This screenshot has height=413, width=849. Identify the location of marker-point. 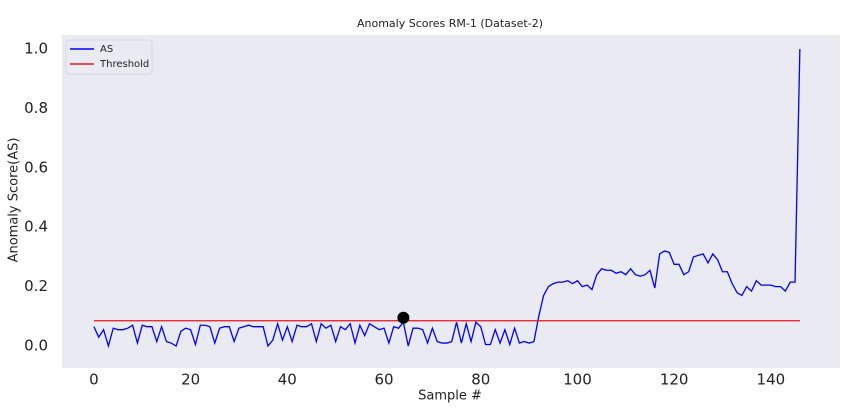
(403, 317).